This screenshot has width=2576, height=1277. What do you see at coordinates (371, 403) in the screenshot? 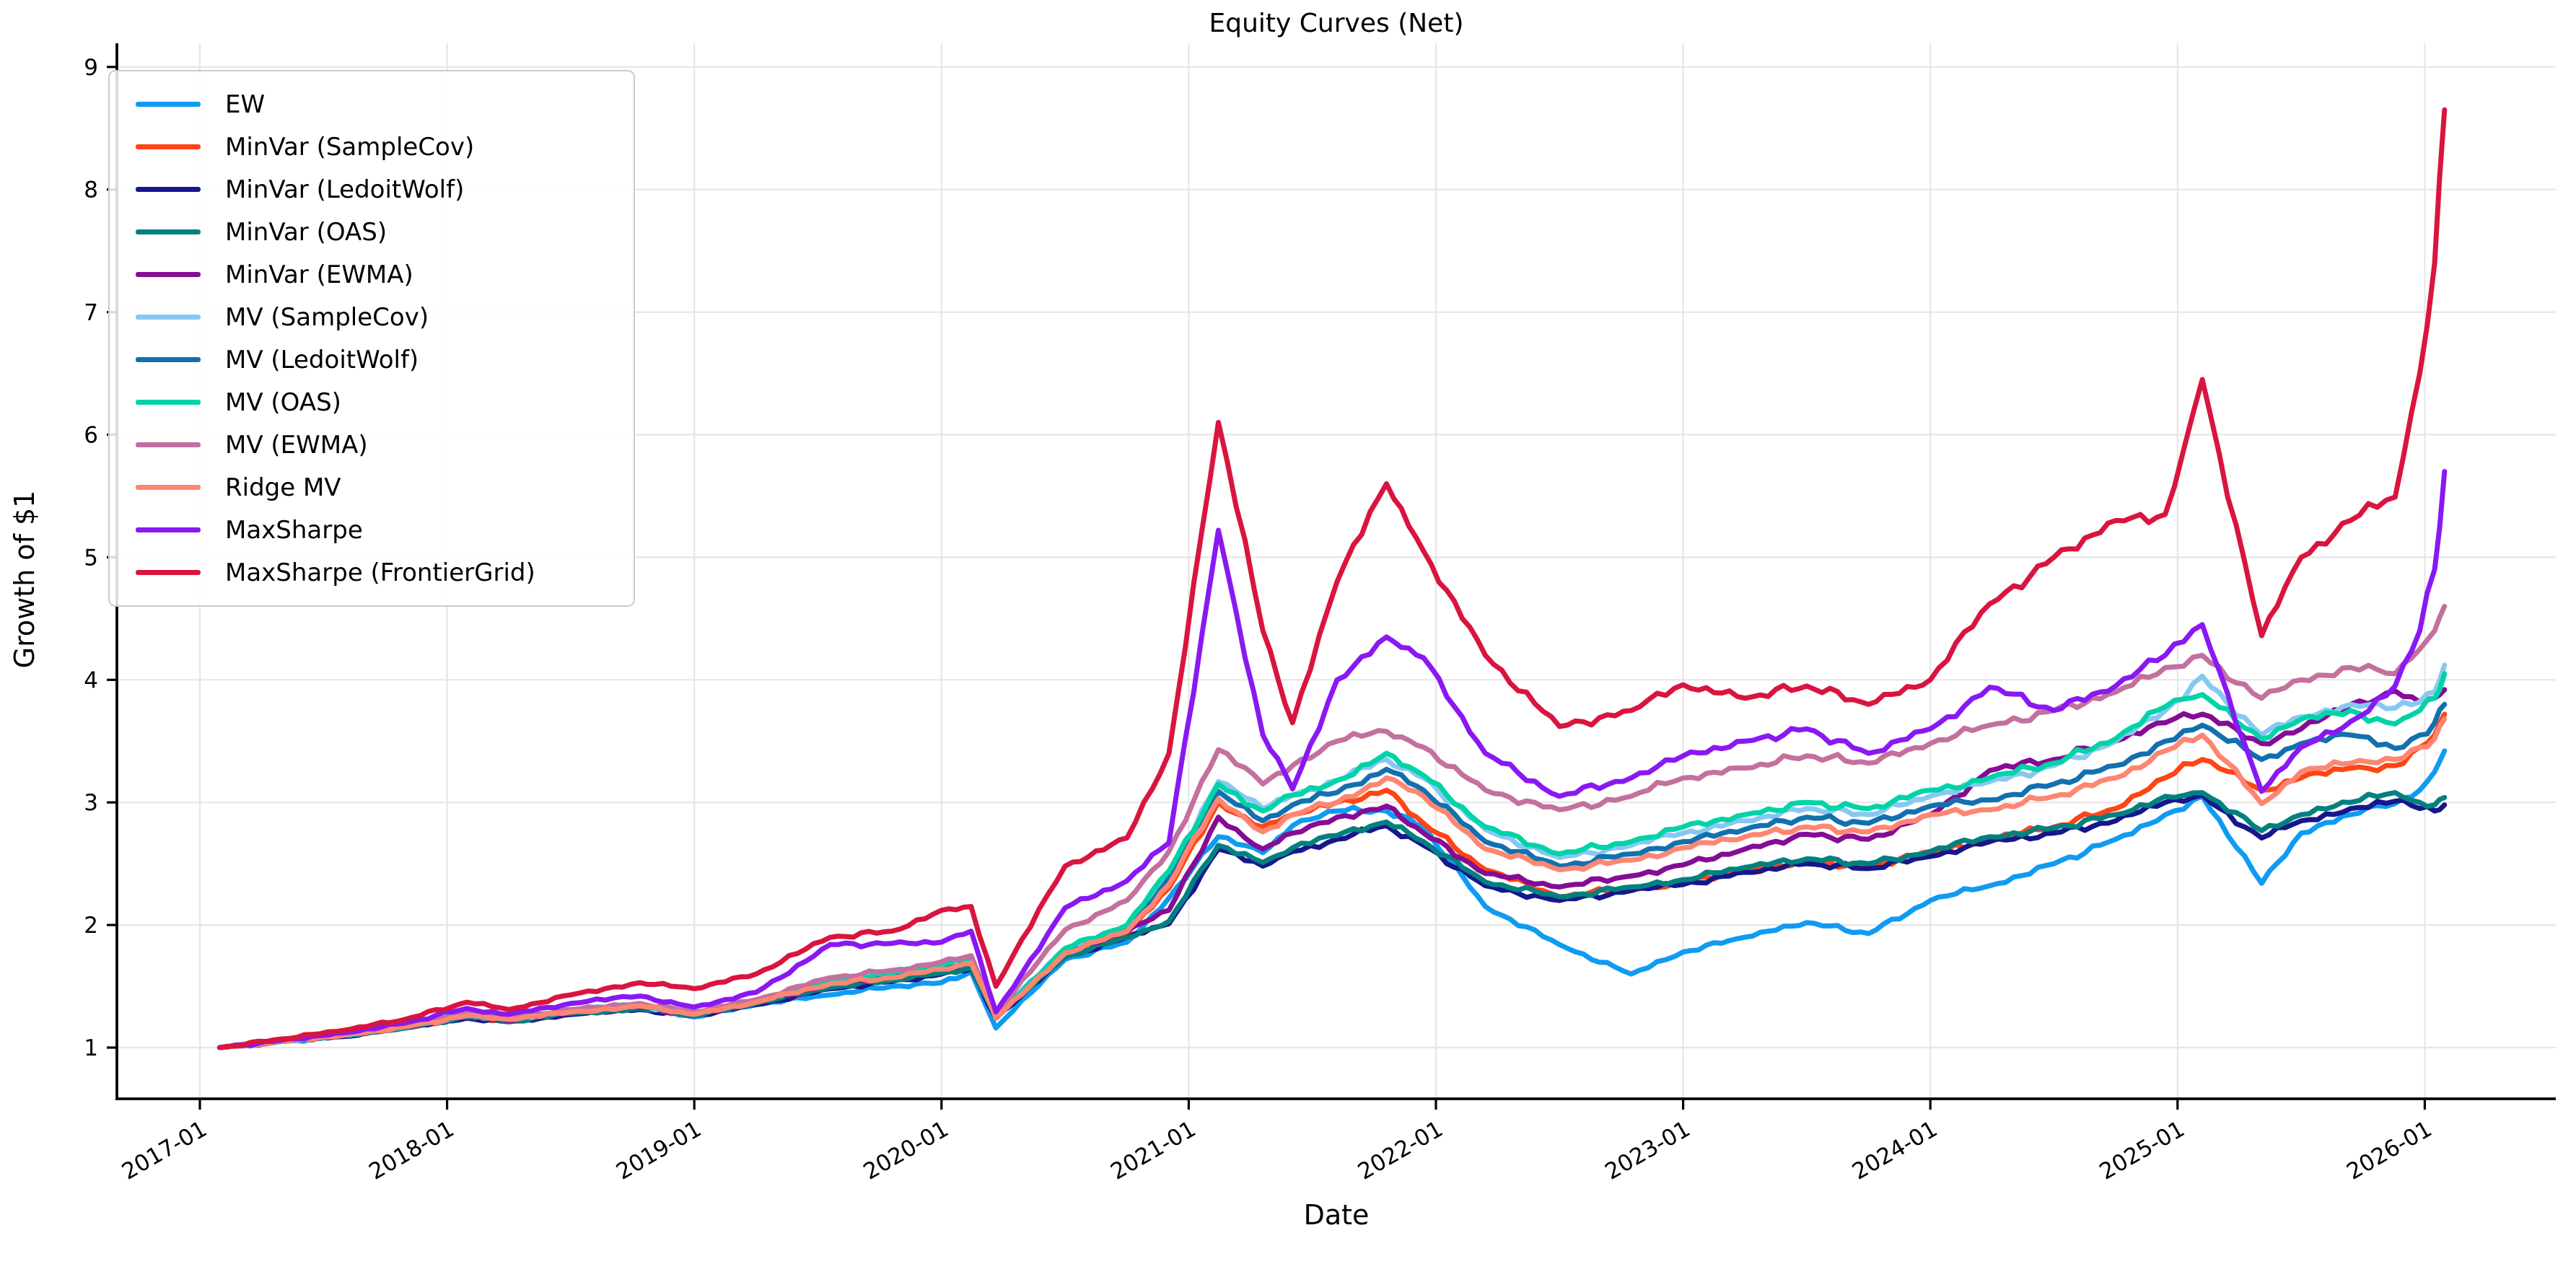
I see `legend-item-mv-oas: MV (OAS)` at bounding box center [371, 403].